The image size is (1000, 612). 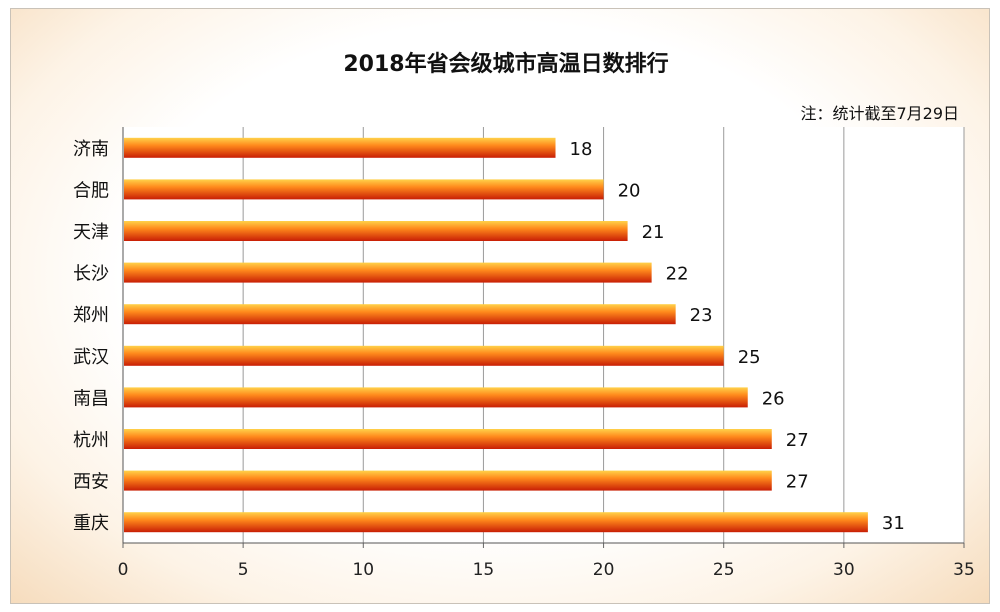 What do you see at coordinates (844, 570) in the screenshot?
I see `x-tick-label: 30` at bounding box center [844, 570].